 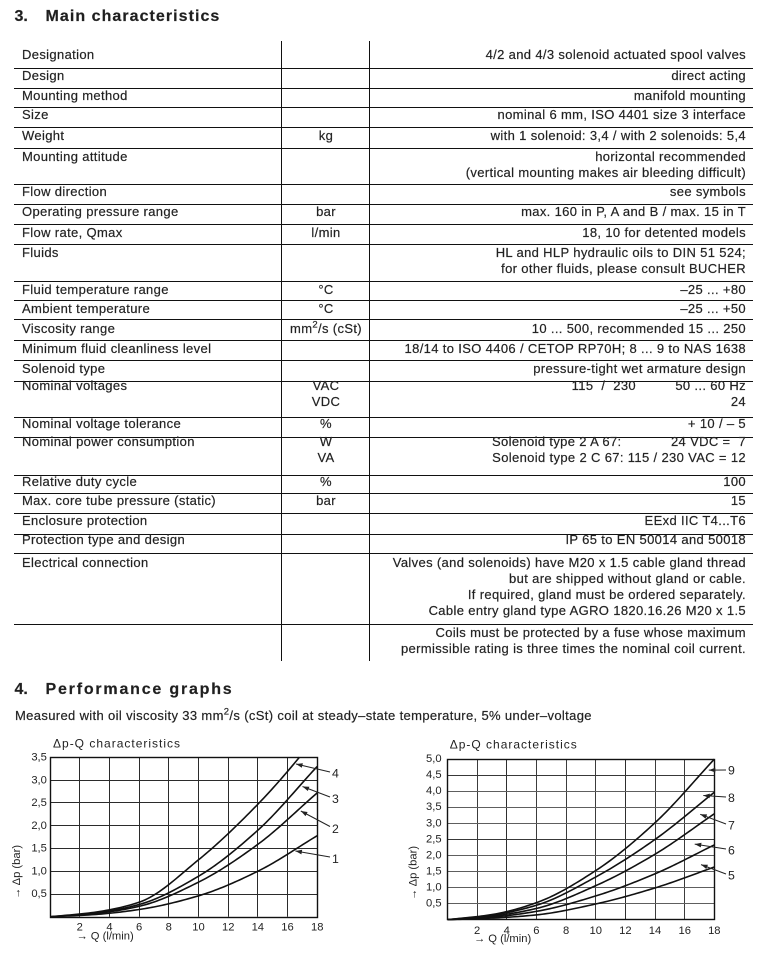 What do you see at coordinates (335, 799) in the screenshot?
I see `svg-text: 3` at bounding box center [335, 799].